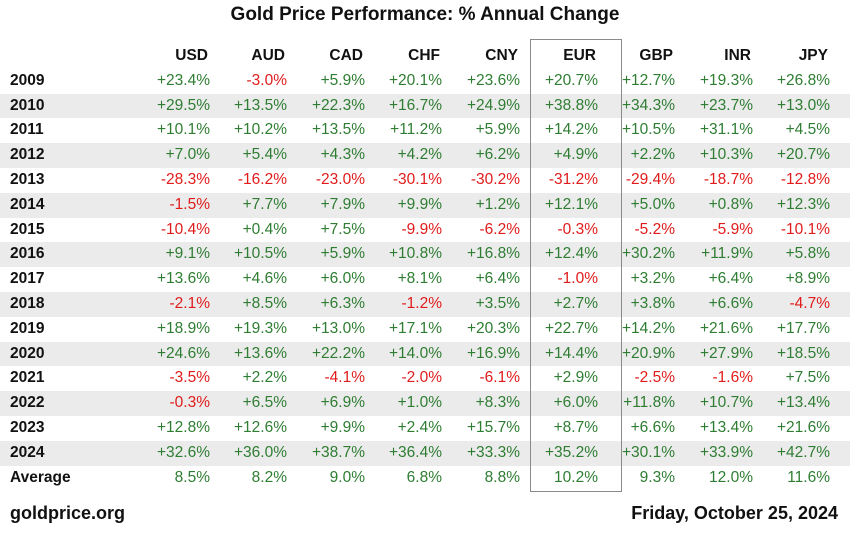  Describe the element at coordinates (260, 452) in the screenshot. I see `value-cell-aud: +36.0%` at that location.